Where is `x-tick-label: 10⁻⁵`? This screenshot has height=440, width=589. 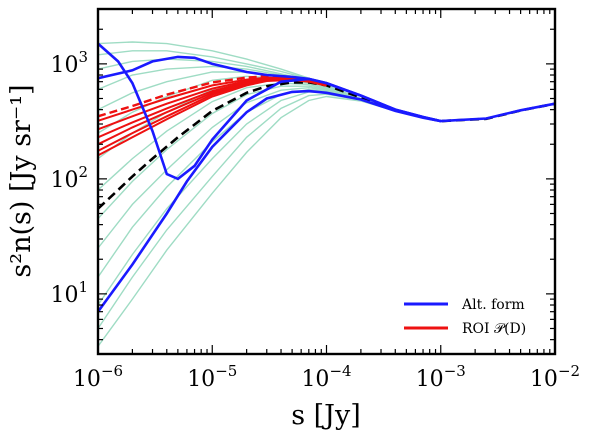
x-tick-label: 10⁻⁵ is located at coordinates (212, 377).